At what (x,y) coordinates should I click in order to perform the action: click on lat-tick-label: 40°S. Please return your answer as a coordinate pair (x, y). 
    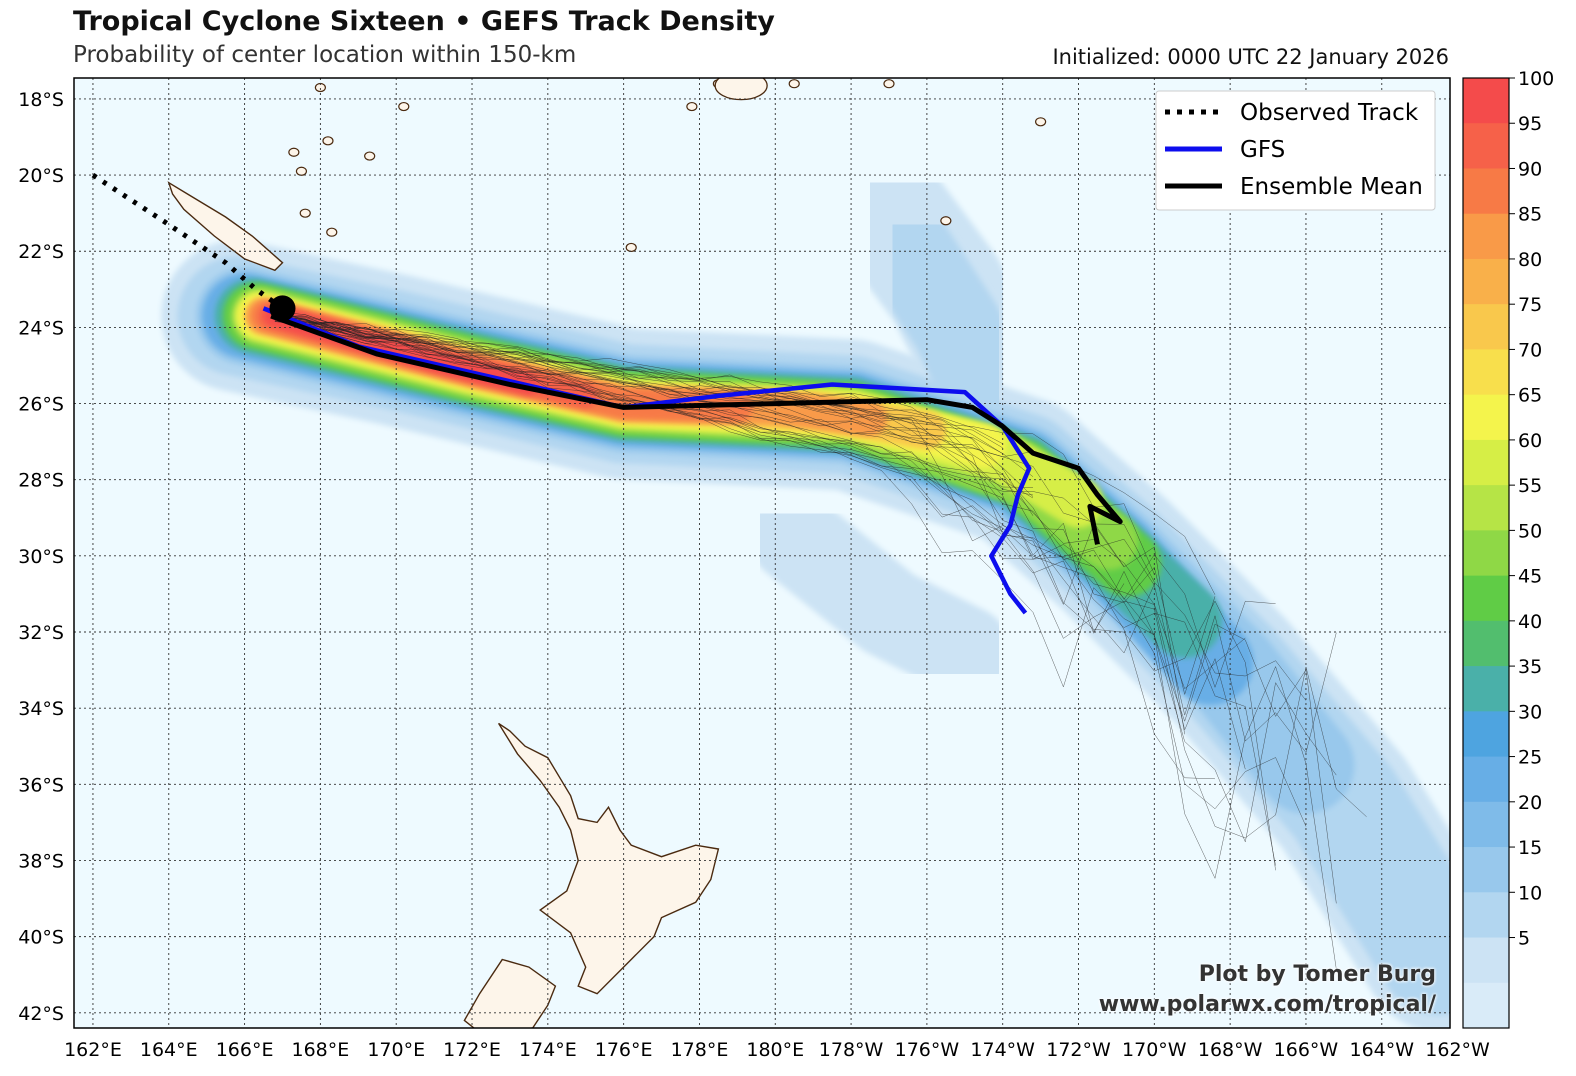
    Looking at the image, I should click on (41, 938).